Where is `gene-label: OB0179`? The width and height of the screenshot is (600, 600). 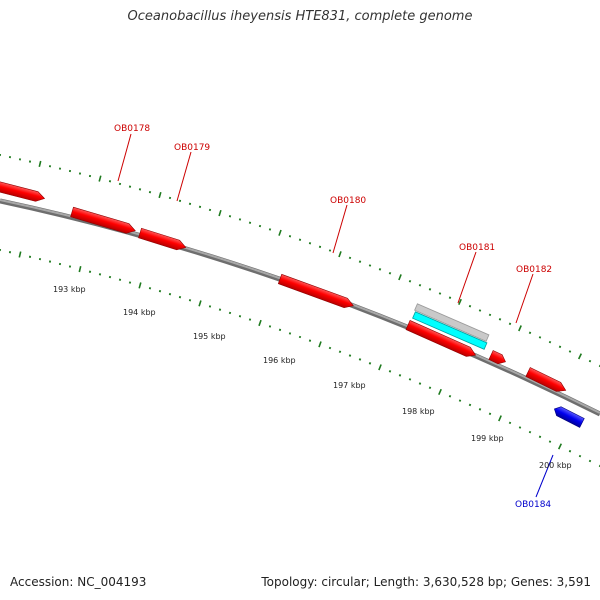
gene-label: OB0179 is located at coordinates (192, 148).